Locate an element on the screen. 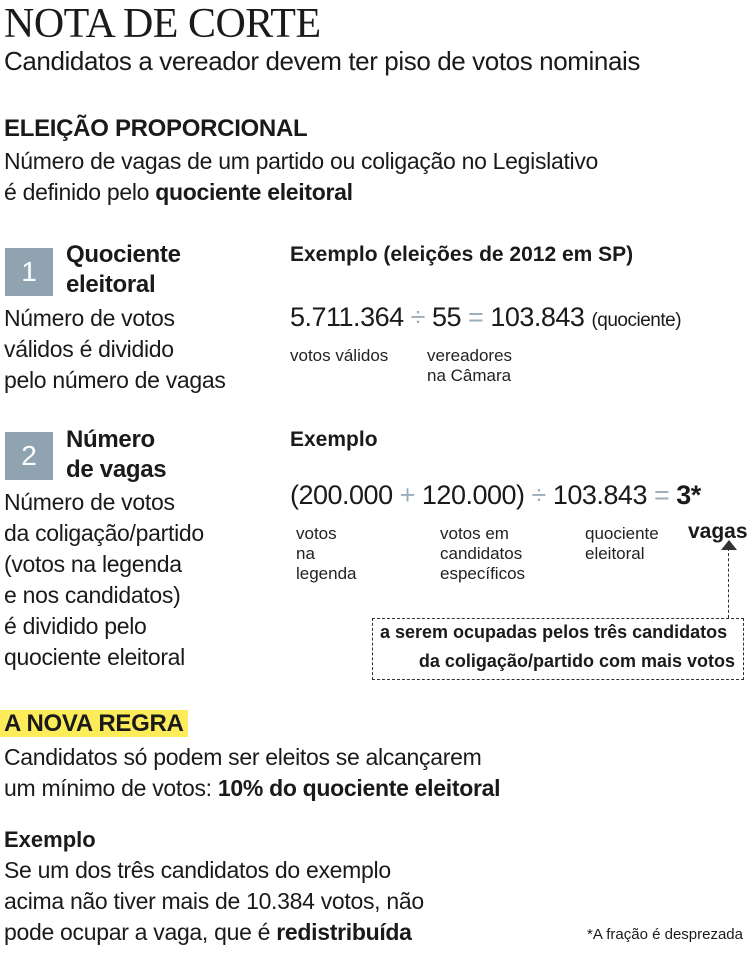 The height and width of the screenshot is (966, 753). step-2-equation: (200.000 + 120.000) ÷ 103.843 = 3* is located at coordinates (495, 495).